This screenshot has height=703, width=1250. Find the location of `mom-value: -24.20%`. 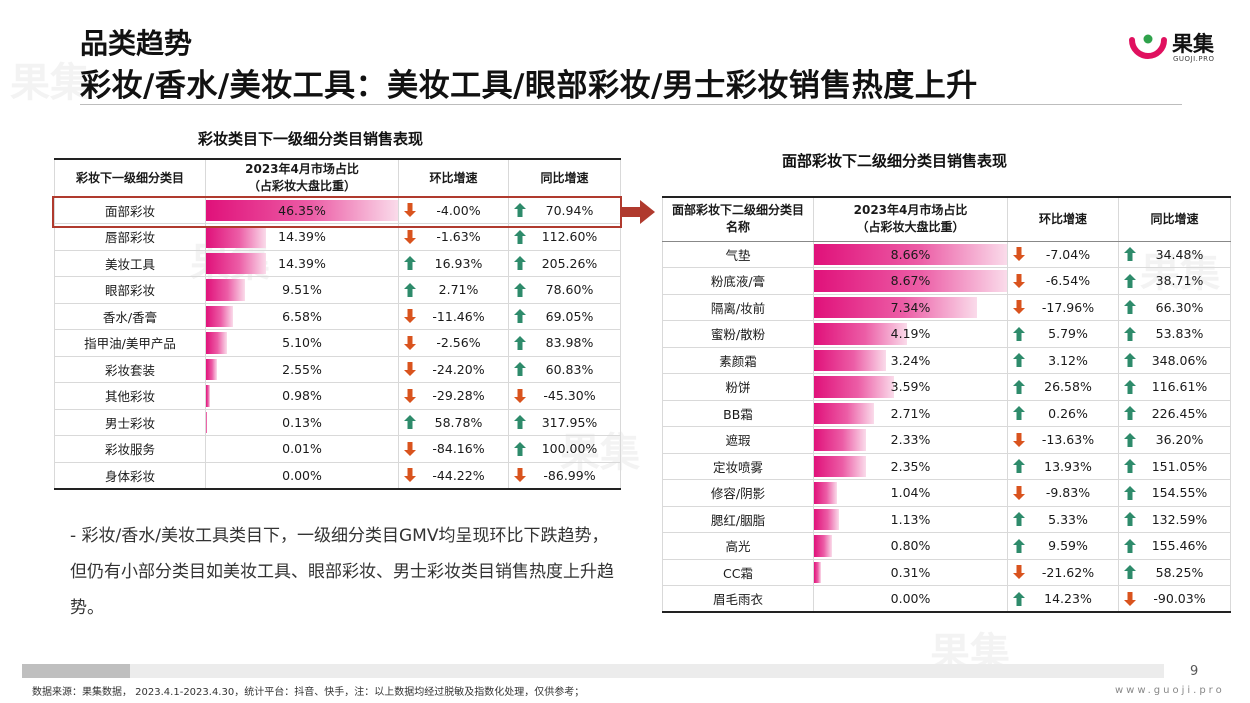

mom-value: -24.20% is located at coordinates (458, 369).